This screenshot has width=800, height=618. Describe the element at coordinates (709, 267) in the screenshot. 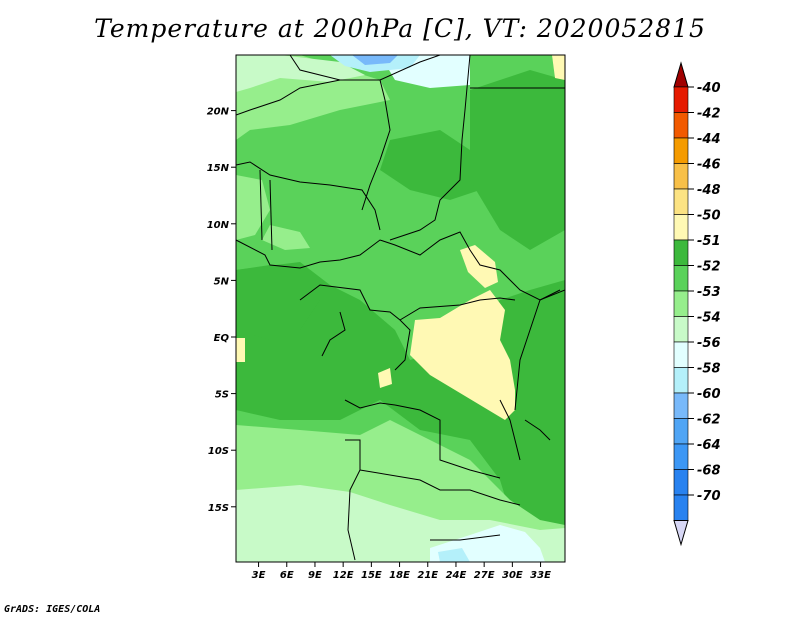

I see `colorbar-label: -52` at that location.